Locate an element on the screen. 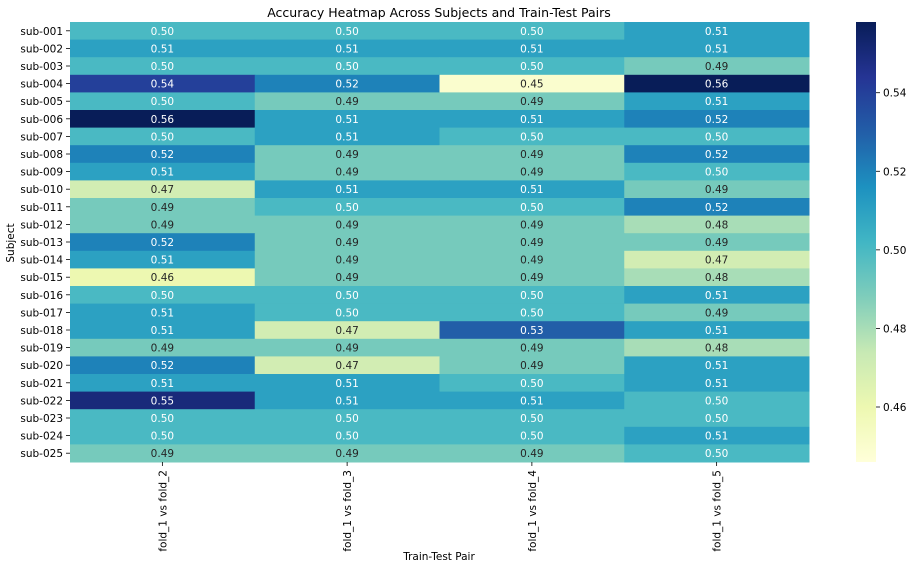  y-tick-label: sub-008 is located at coordinates (41, 155).